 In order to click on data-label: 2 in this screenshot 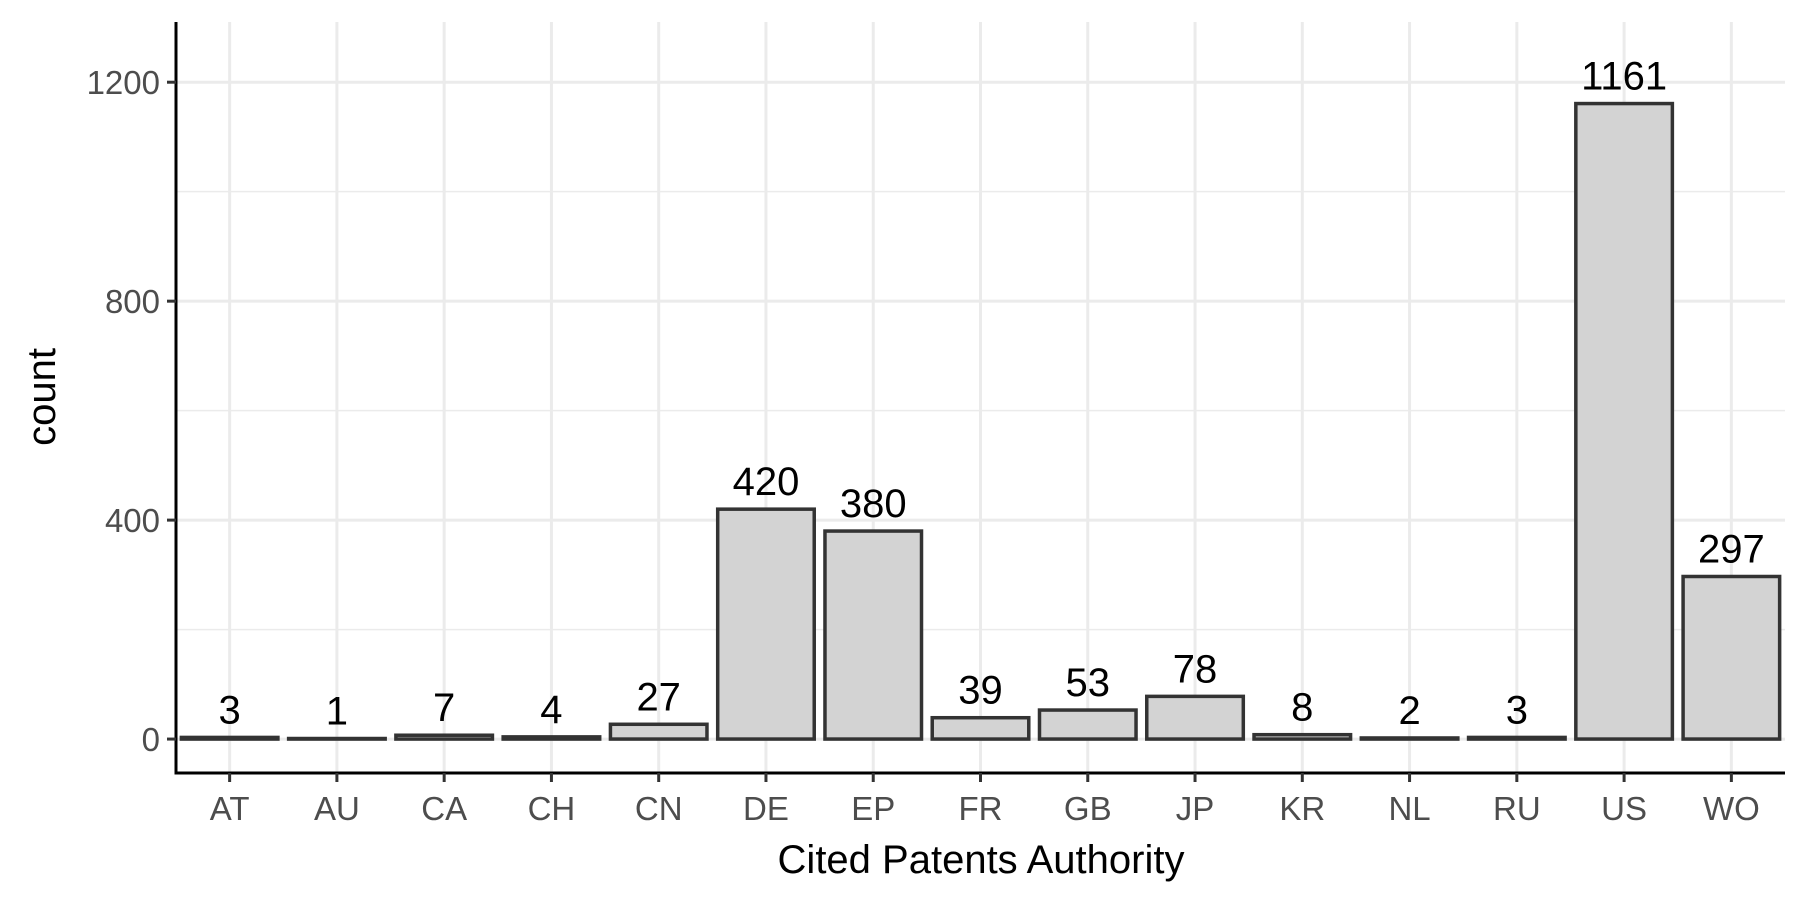, I will do `click(1409, 711)`.